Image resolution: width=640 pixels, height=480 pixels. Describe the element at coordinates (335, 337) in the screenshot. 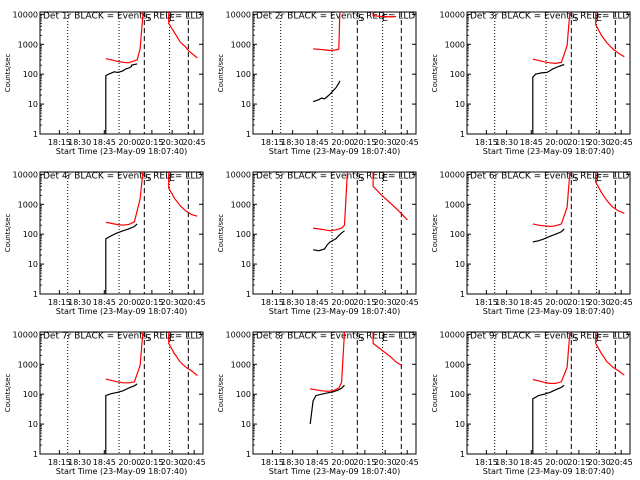

I see `plot-title: Det 8r BLACK = Events, RED = LLD` at that location.